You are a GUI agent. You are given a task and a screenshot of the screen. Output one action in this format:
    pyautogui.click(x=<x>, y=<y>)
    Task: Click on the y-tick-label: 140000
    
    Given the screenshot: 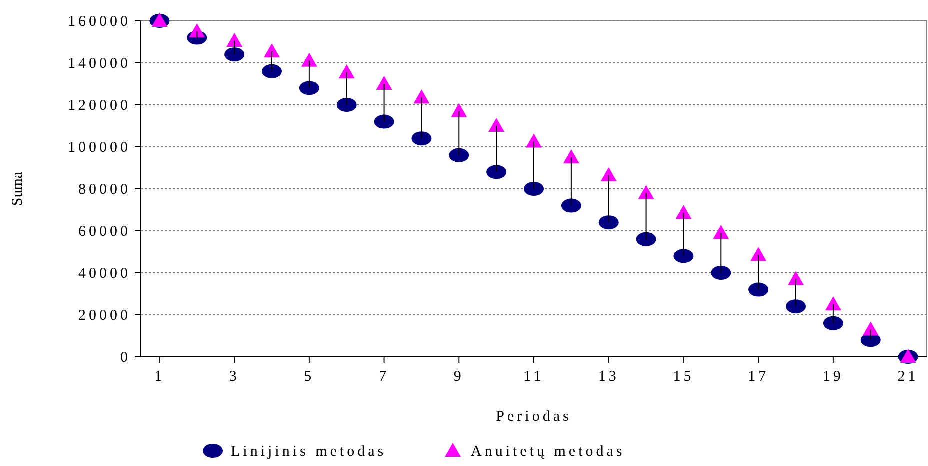 What is the action you would take?
    pyautogui.click(x=99, y=64)
    